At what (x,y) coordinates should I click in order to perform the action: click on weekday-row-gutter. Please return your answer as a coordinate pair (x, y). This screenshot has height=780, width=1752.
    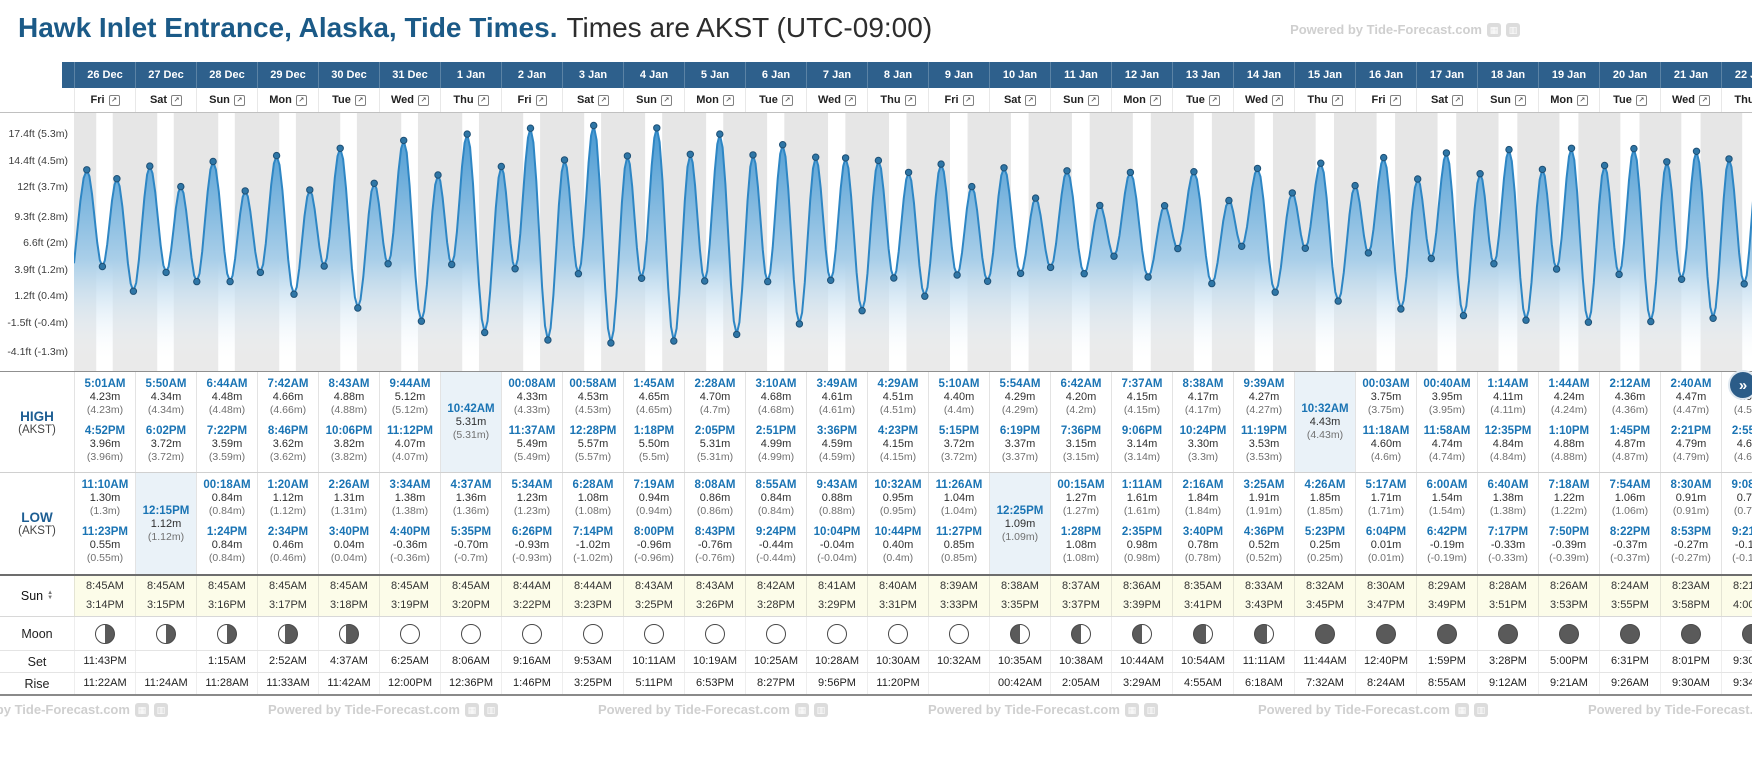
    Looking at the image, I should click on (37, 100).